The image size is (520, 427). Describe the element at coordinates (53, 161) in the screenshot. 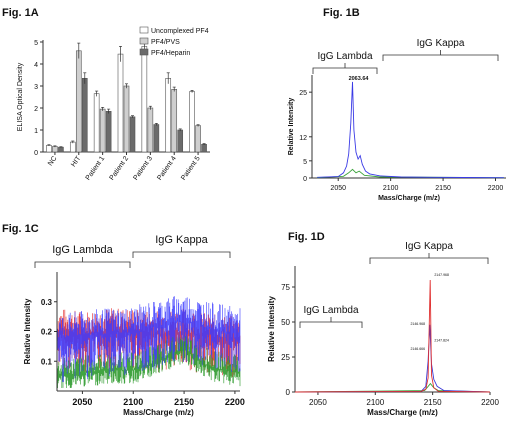

I see `x-tick-label: NC` at that location.